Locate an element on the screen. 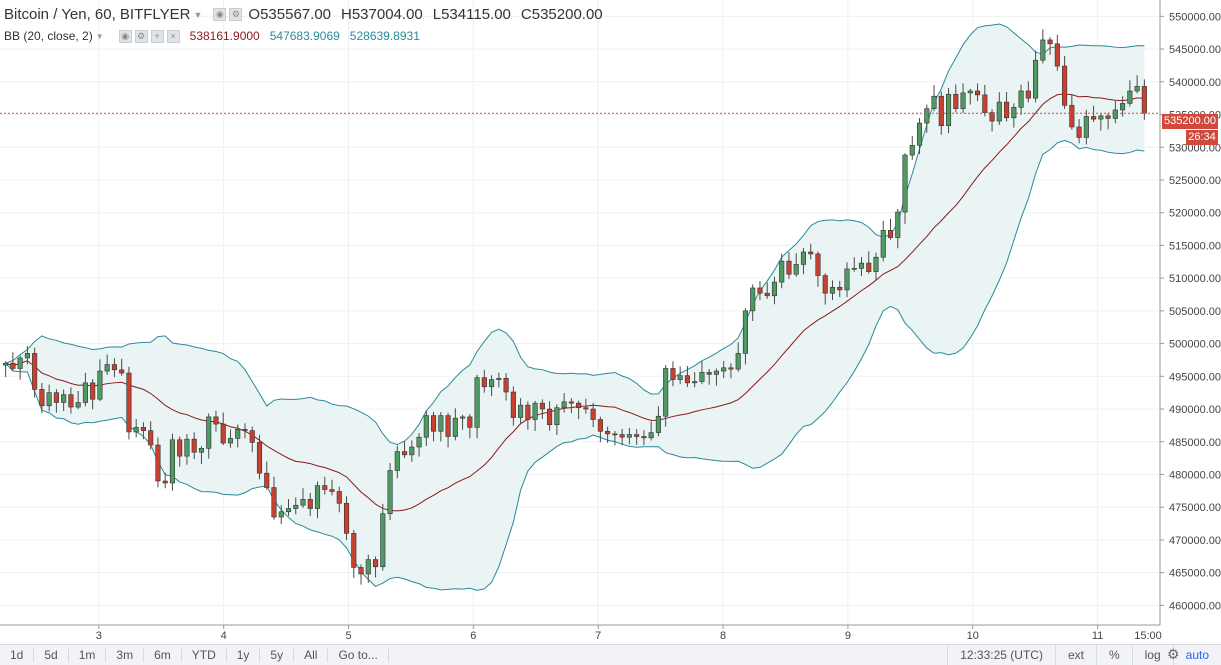 This screenshot has width=1221, height=665. plus-icon: + is located at coordinates (157, 36).